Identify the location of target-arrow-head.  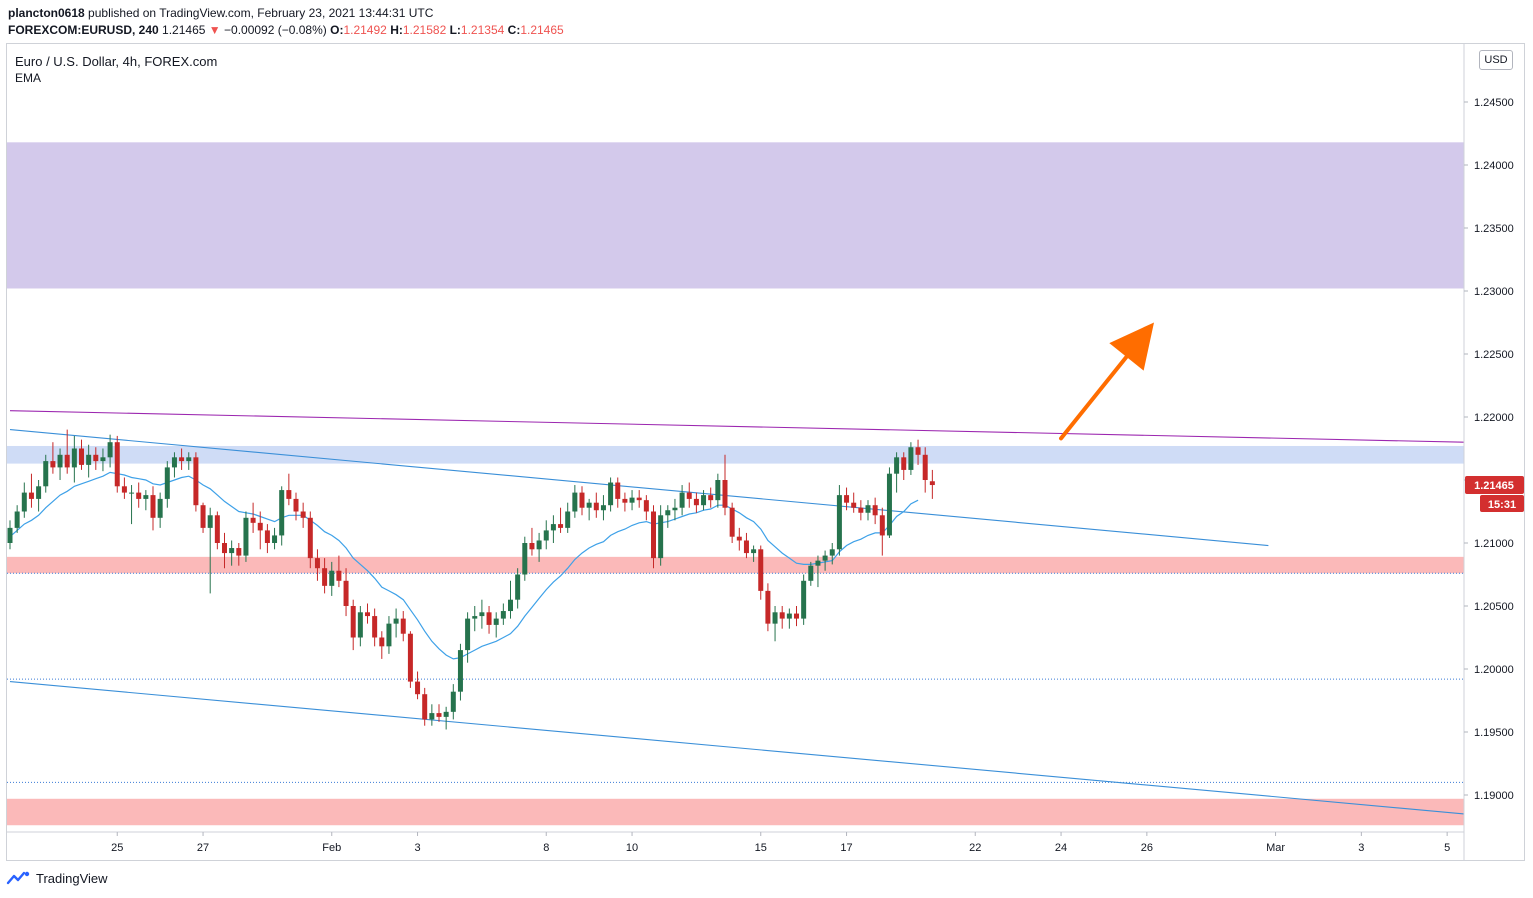
(1131, 346).